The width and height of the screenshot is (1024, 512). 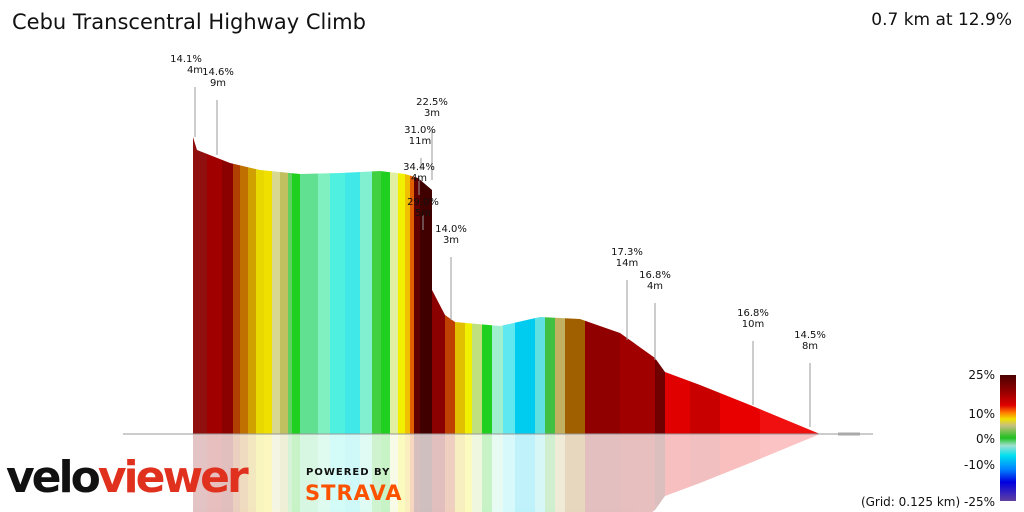 What do you see at coordinates (432, 102) in the screenshot?
I see `annotation-gradient: 22.5%` at bounding box center [432, 102].